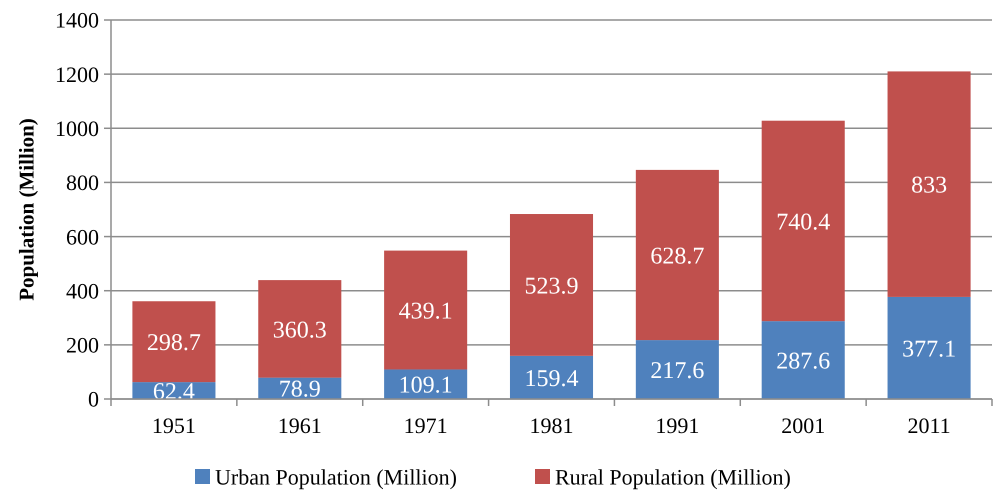  Describe the element at coordinates (677, 425) in the screenshot. I see `x-tick-label: 1991` at that location.